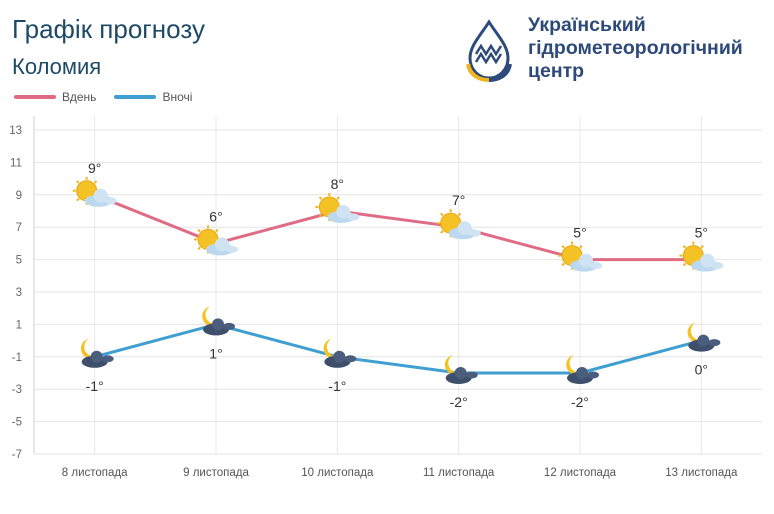  Describe the element at coordinates (701, 473) in the screenshot. I see `x-tick-label: 13 листопада` at that location.